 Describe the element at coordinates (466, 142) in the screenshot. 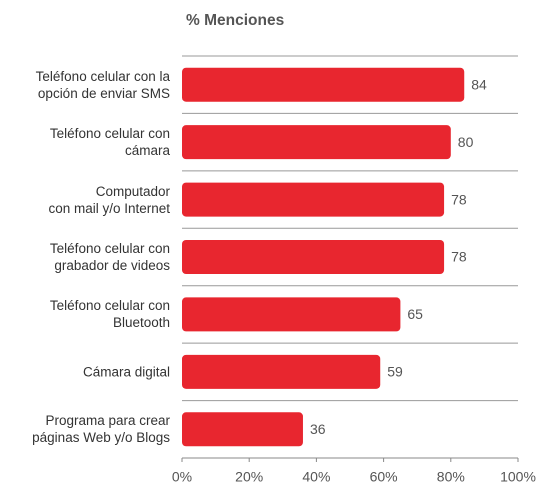

I see `value-label: 80` at that location.